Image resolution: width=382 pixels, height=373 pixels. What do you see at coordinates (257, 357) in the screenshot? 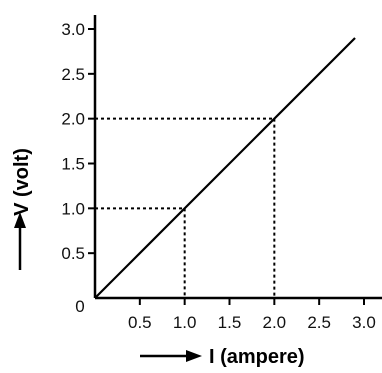
I see `x-axis-title: I (ampere)` at bounding box center [257, 357].